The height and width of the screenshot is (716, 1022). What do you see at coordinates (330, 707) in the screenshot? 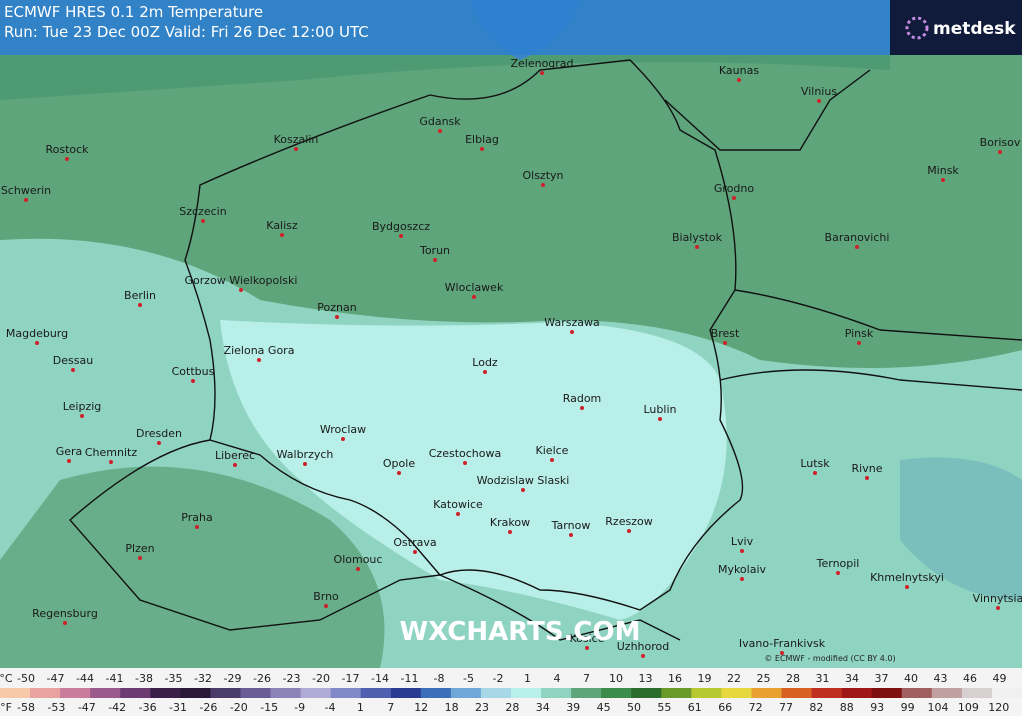
I see `legend-fahrenheit: -4` at bounding box center [330, 707].